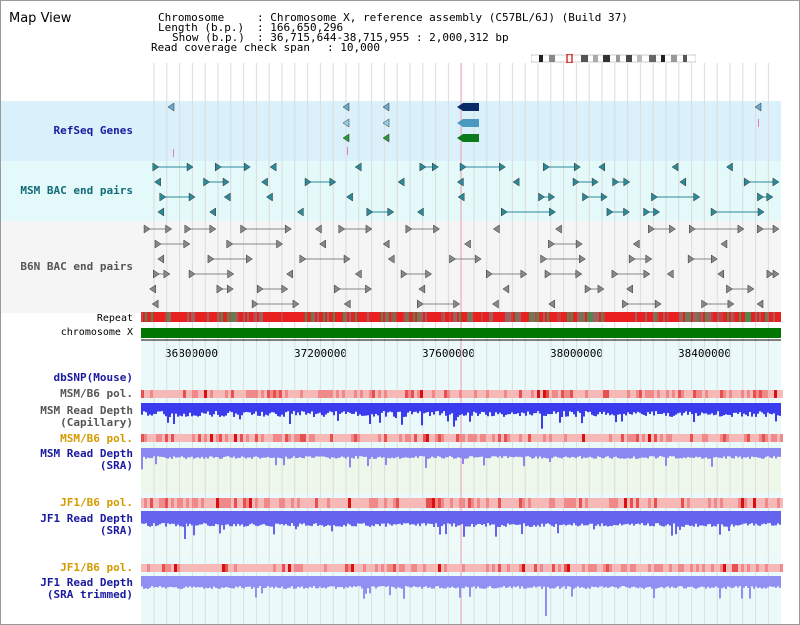 This screenshot has width=800, height=625. I want to click on track-label-dbsnp: dbSNP(Mouse), so click(93, 377).